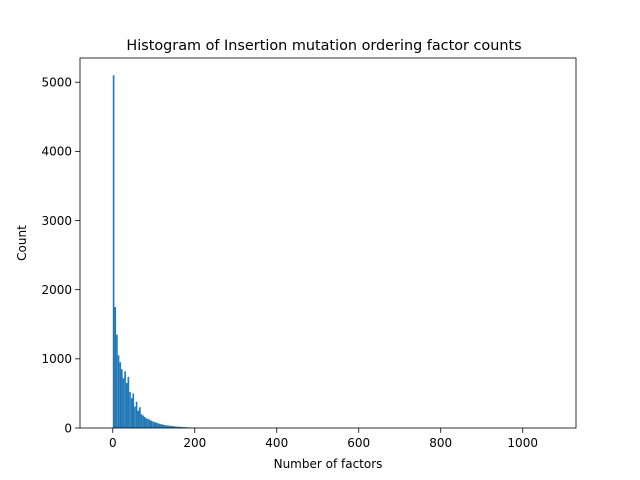  Describe the element at coordinates (522, 443) in the screenshot. I see `x-tick-label: 1000` at that location.